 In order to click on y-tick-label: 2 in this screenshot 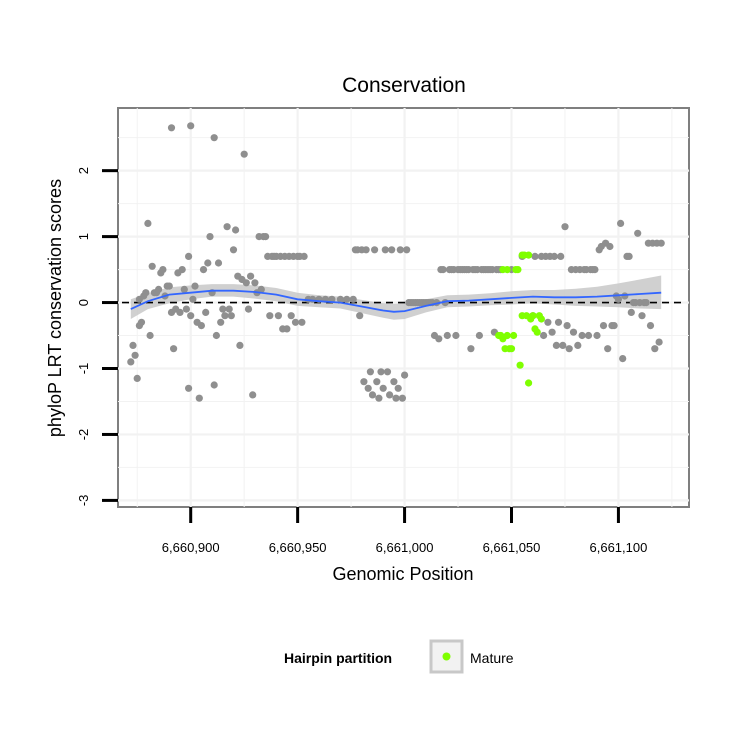, I will do `click(83, 170)`.